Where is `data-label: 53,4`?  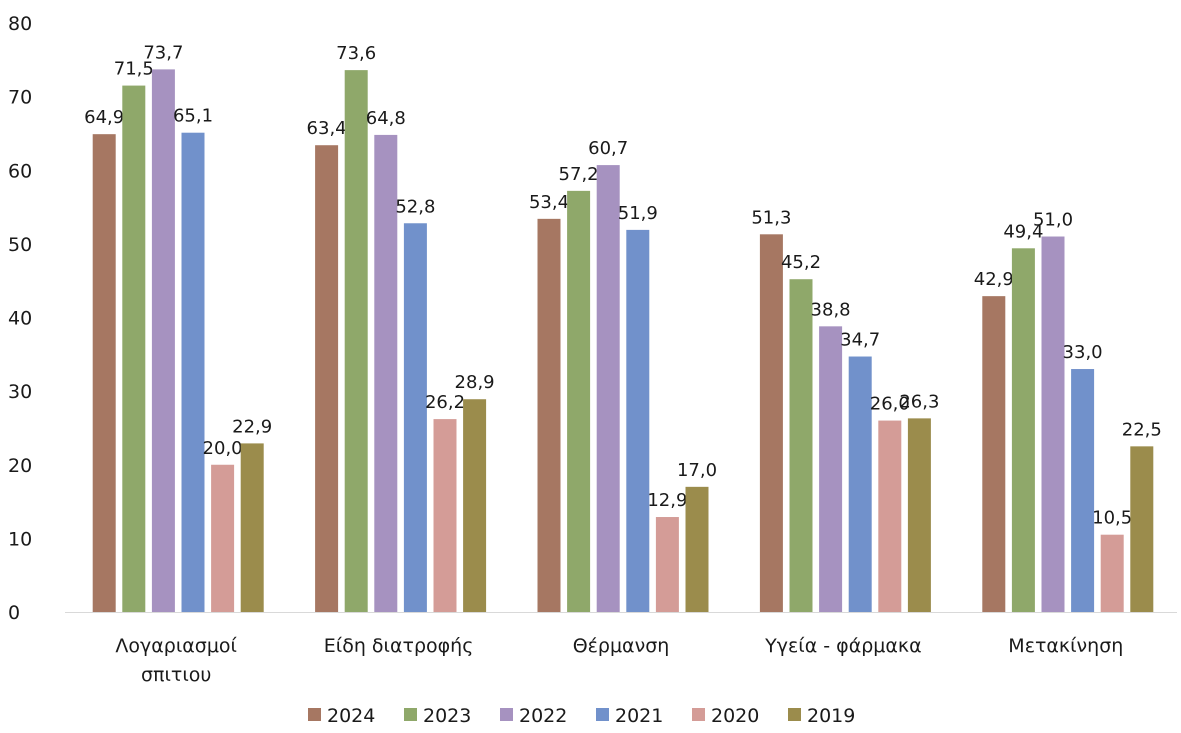 data-label: 53,4 is located at coordinates (549, 202).